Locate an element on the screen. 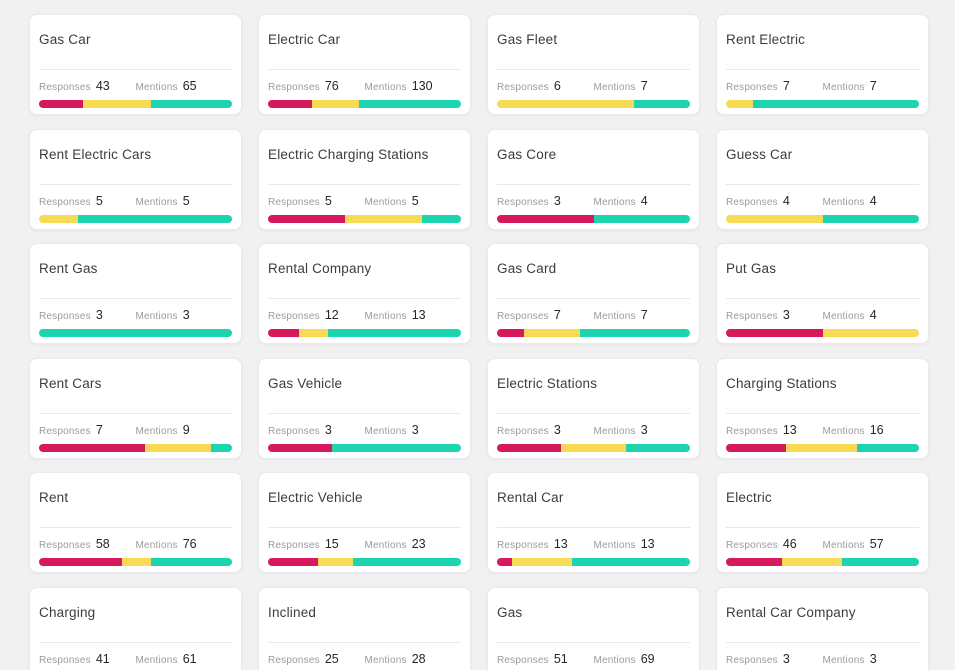  topic-card: Inclined Responses 25 Mentions 28 is located at coordinates (364, 628).